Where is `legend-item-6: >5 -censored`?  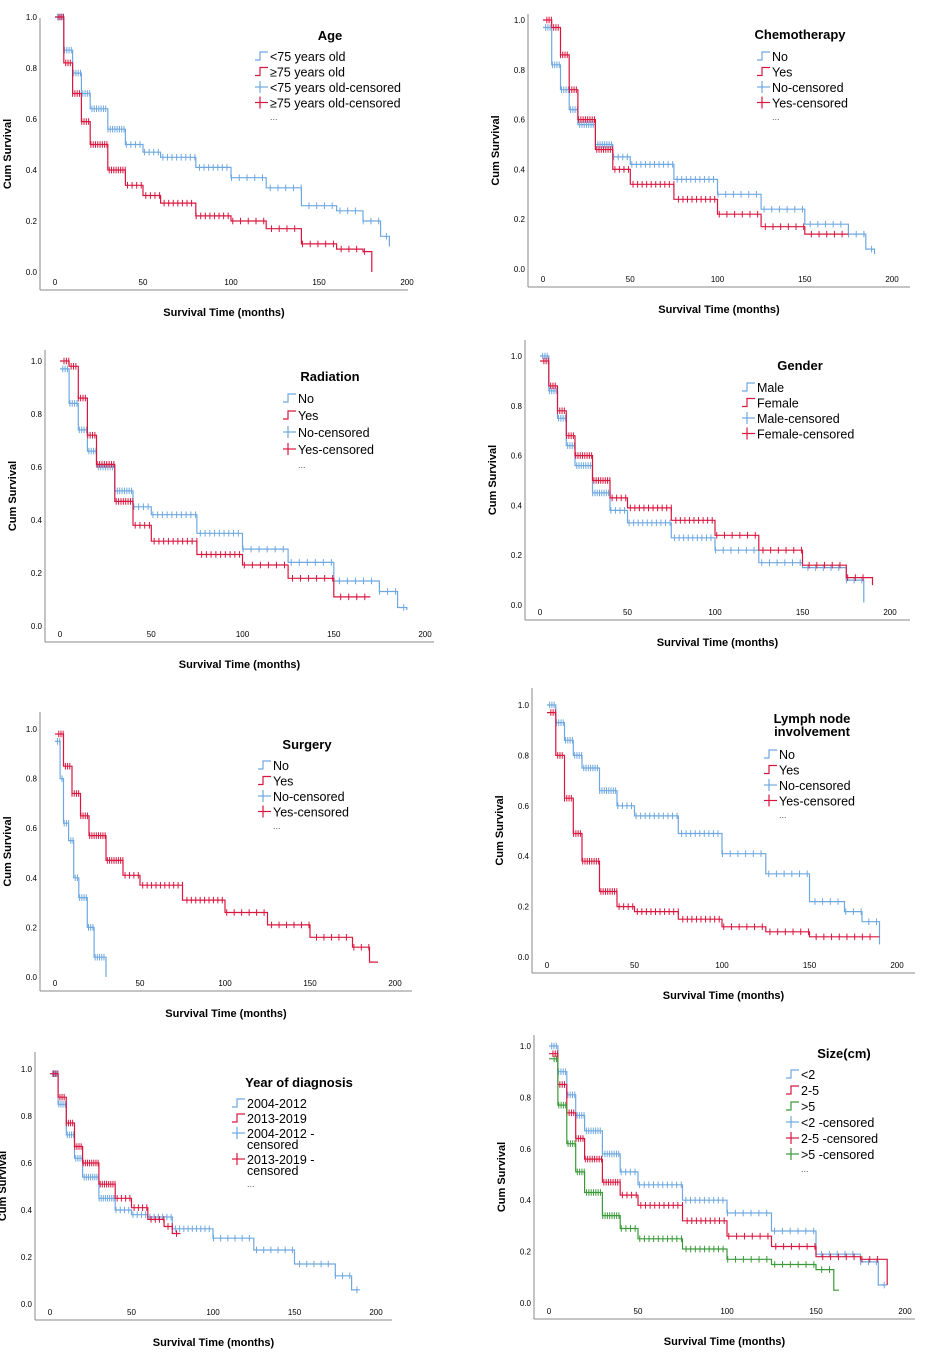 legend-item-6: >5 -censored is located at coordinates (830, 1155).